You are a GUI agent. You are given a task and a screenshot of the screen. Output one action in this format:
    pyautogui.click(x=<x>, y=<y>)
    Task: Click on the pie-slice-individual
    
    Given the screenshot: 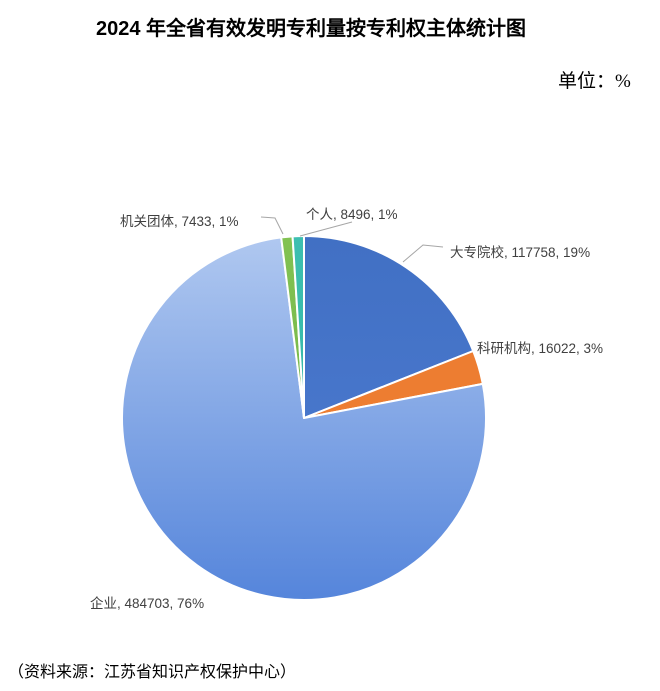 What is the action you would take?
    pyautogui.click(x=298, y=327)
    